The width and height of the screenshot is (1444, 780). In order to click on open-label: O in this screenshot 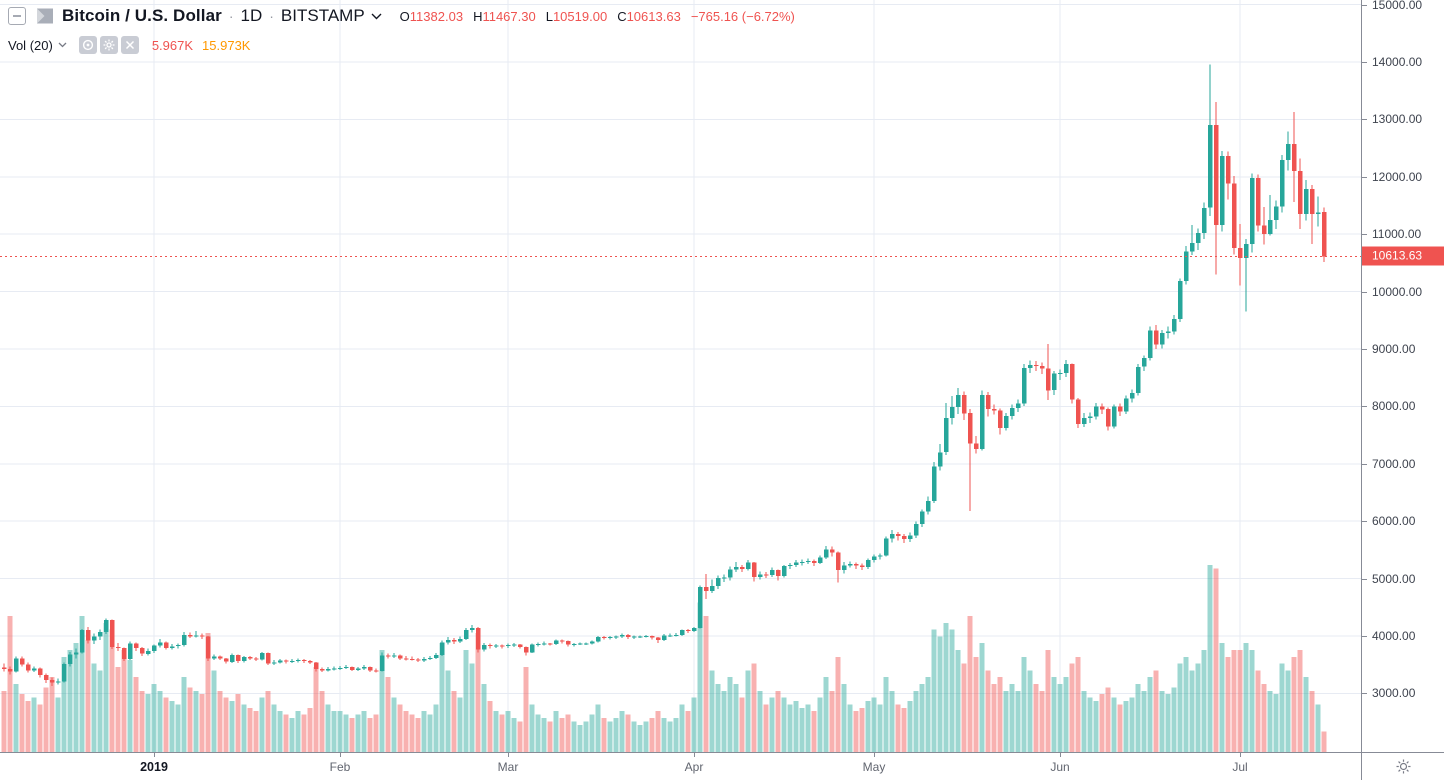, I will do `click(404, 16)`.